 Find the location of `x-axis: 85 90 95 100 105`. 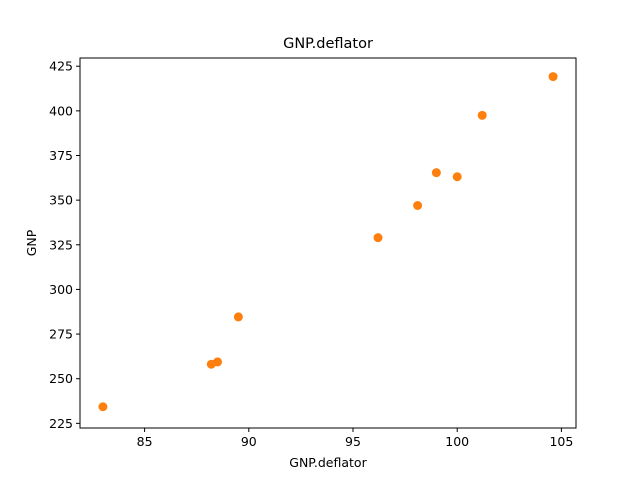

x-axis: 85 90 95 100 105 is located at coordinates (355, 438).